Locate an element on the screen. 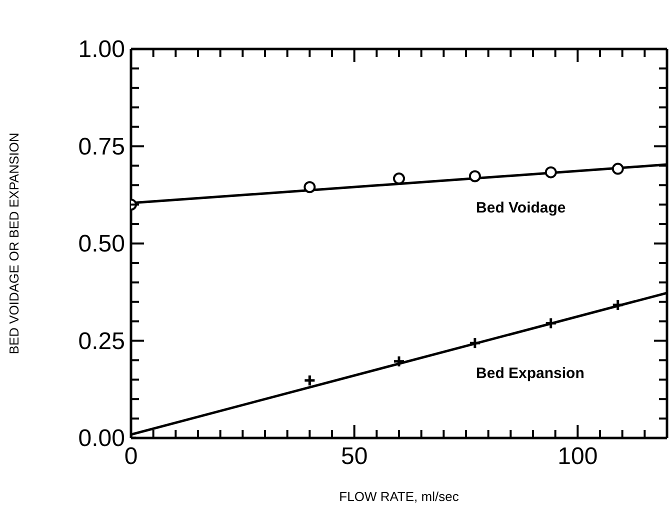 Image resolution: width=672 pixels, height=513 pixels. x-tick-label: 50 is located at coordinates (354, 456).